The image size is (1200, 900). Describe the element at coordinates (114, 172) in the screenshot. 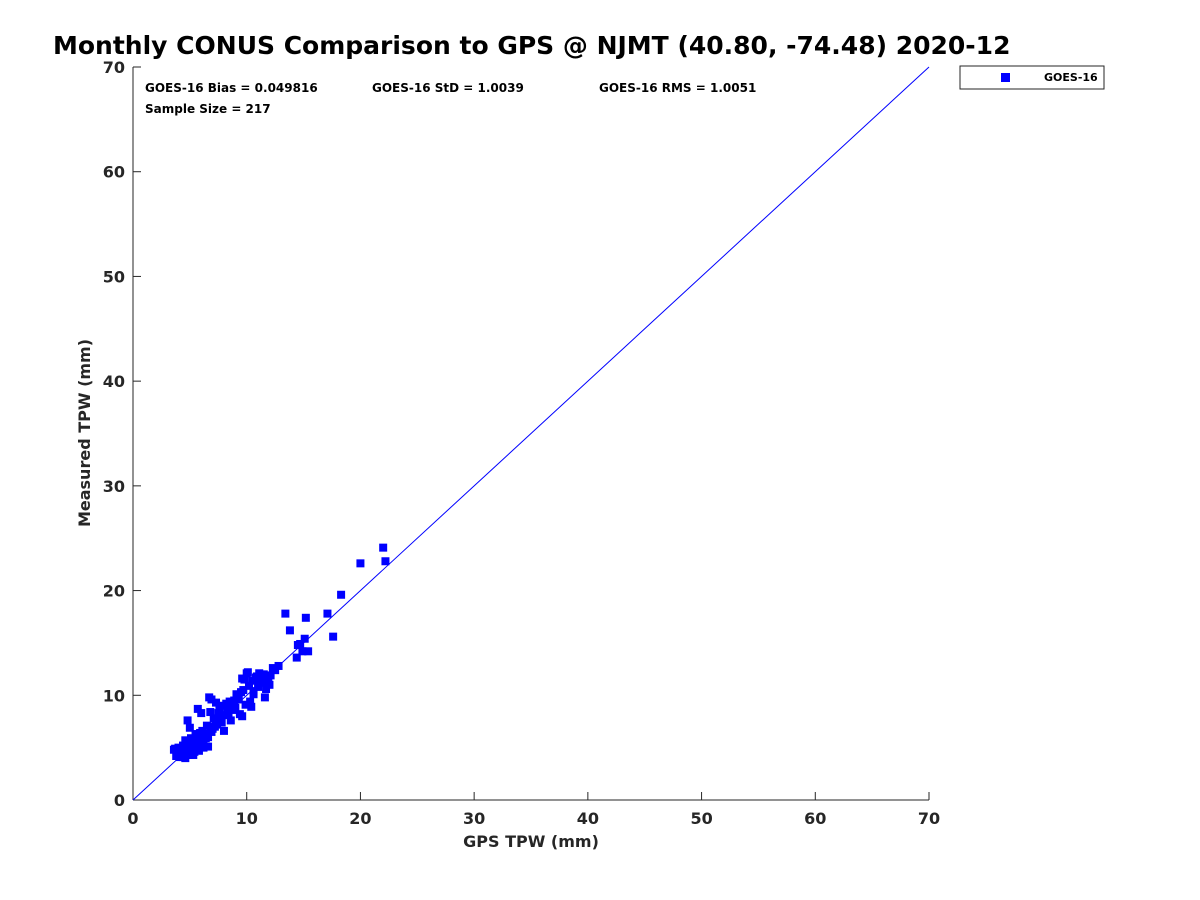

I see `y-tick-label: 60` at that location.